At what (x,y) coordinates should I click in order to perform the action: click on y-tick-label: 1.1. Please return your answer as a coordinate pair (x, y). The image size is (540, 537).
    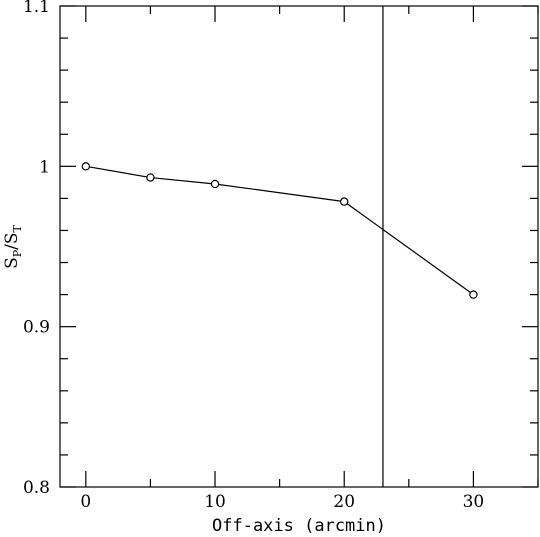
    Looking at the image, I should click on (36, 8).